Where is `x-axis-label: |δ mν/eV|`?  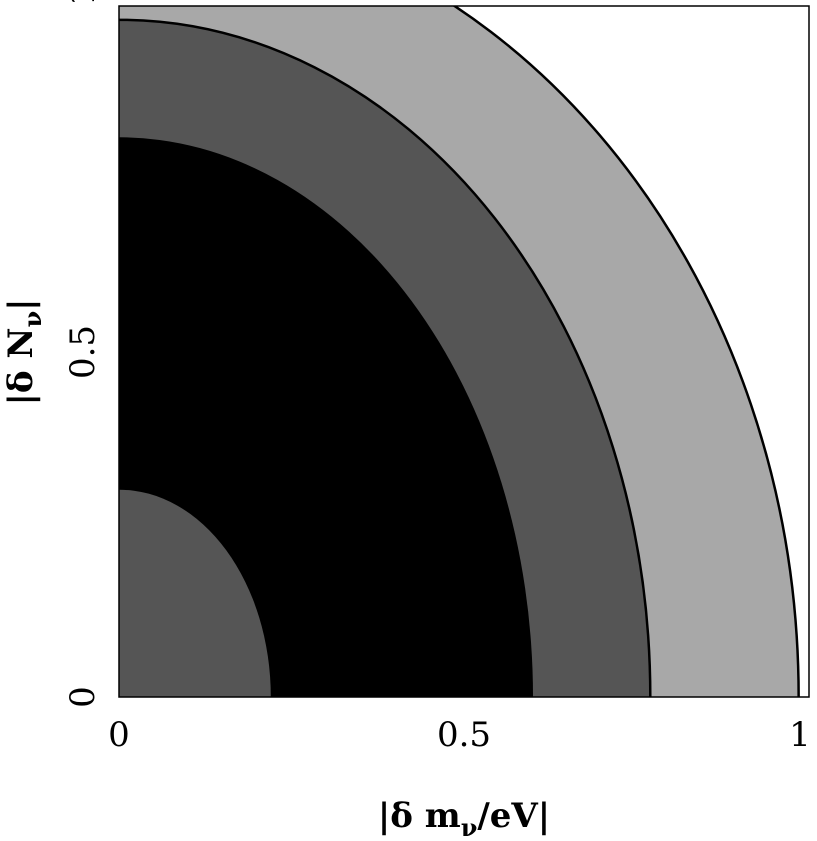 x-axis-label: |δ mν/eV| is located at coordinates (464, 818).